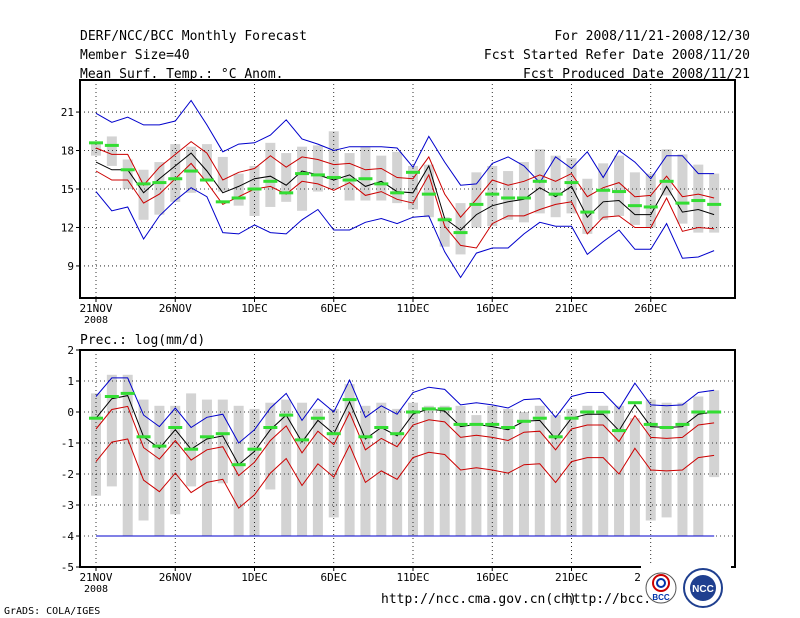  I want to click on x-tick-label: 26NOV, so click(175, 577).